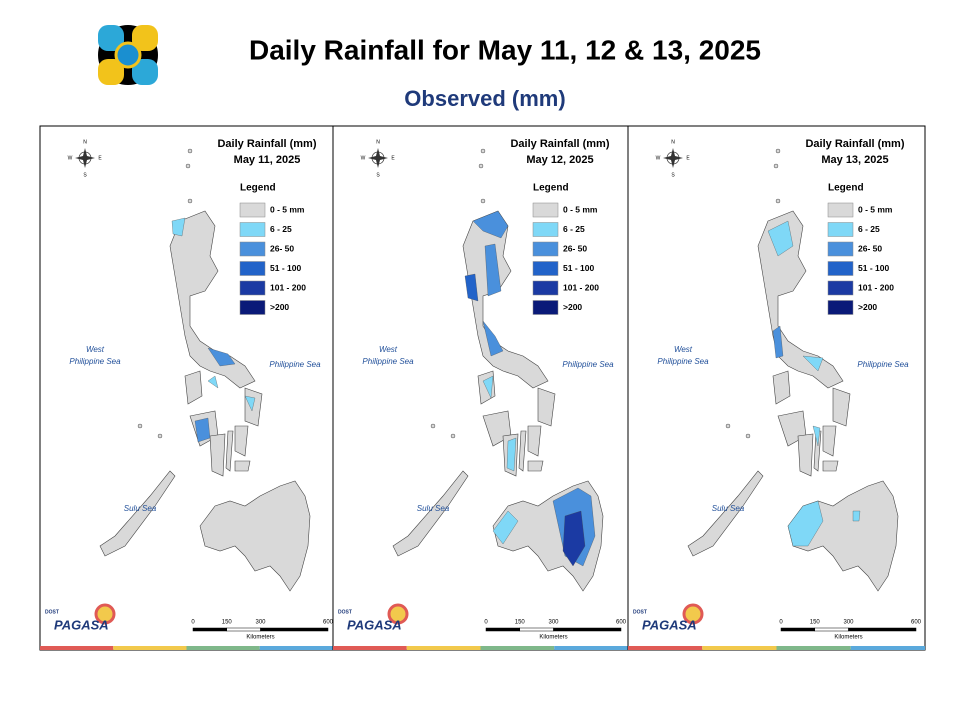 The width and height of the screenshot is (960, 725). What do you see at coordinates (869, 229) in the screenshot?
I see `legend-label: 6 - 25` at bounding box center [869, 229].